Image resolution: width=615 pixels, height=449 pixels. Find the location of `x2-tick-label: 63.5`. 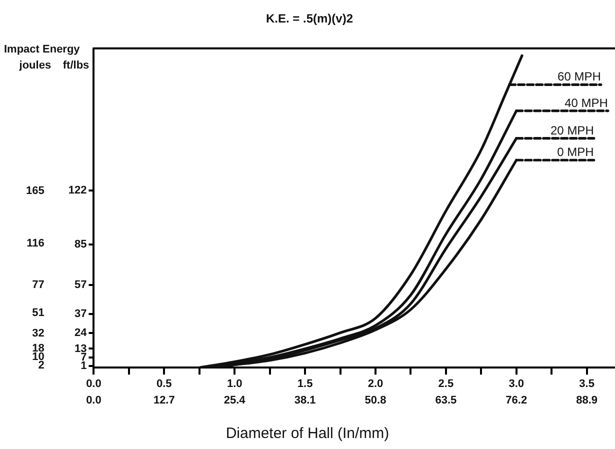

x2-tick-label: 63.5 is located at coordinates (446, 400).